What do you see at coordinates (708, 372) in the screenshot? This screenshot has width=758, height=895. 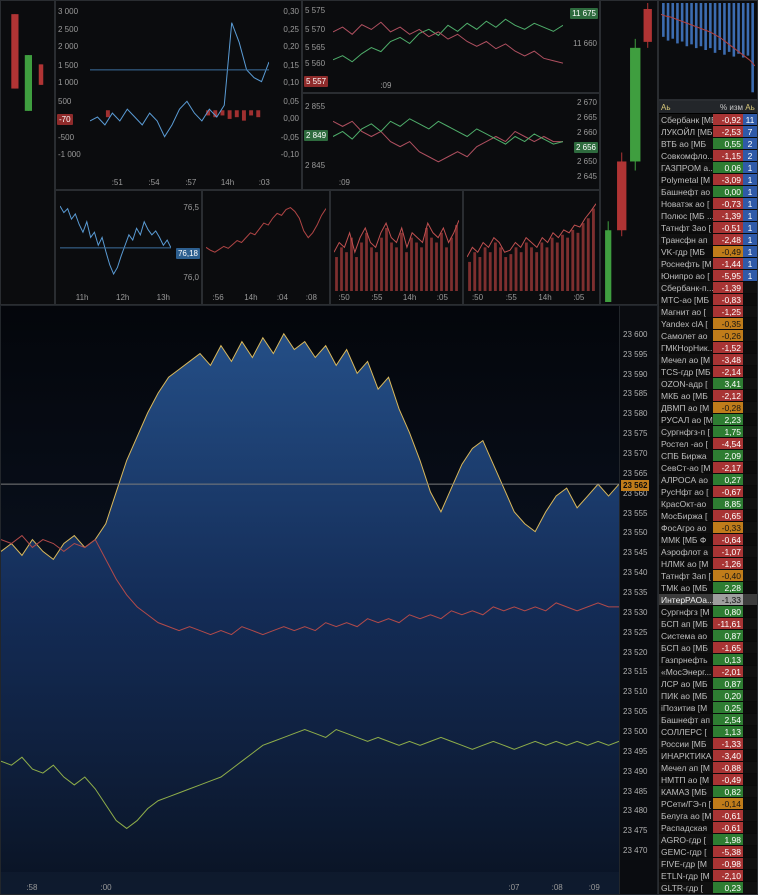 I see `quote-row: TCS-гдр [МБ -2,14` at bounding box center [708, 372].